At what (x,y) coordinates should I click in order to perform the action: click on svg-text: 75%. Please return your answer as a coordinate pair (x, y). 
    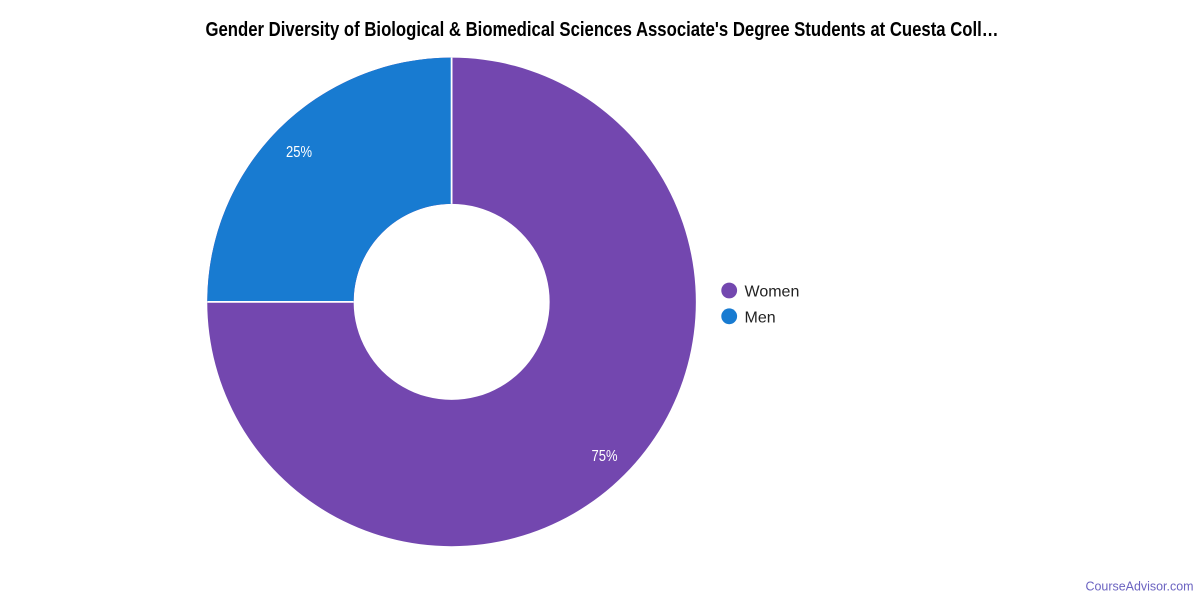
    Looking at the image, I should click on (605, 456).